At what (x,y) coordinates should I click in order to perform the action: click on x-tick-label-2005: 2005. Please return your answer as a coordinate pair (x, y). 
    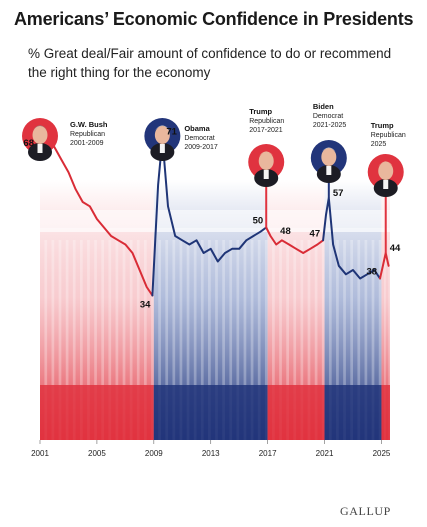
    Looking at the image, I should click on (97, 453).